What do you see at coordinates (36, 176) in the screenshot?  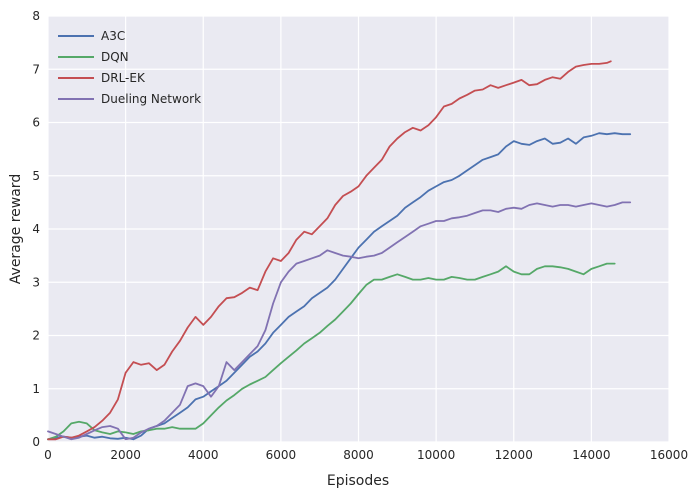 I see `y-tick-label: 5` at bounding box center [36, 176].